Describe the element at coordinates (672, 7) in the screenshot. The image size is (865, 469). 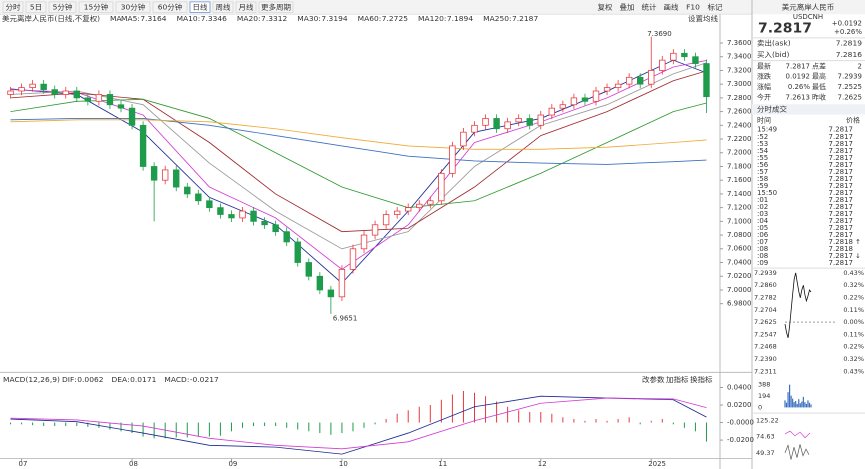
I see `tool: 画线` at that location.